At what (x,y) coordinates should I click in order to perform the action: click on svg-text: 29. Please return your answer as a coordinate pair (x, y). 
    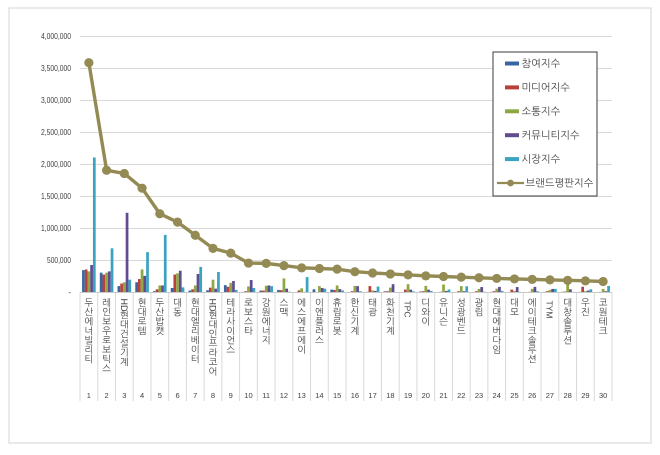
    Looking at the image, I should click on (585, 395).